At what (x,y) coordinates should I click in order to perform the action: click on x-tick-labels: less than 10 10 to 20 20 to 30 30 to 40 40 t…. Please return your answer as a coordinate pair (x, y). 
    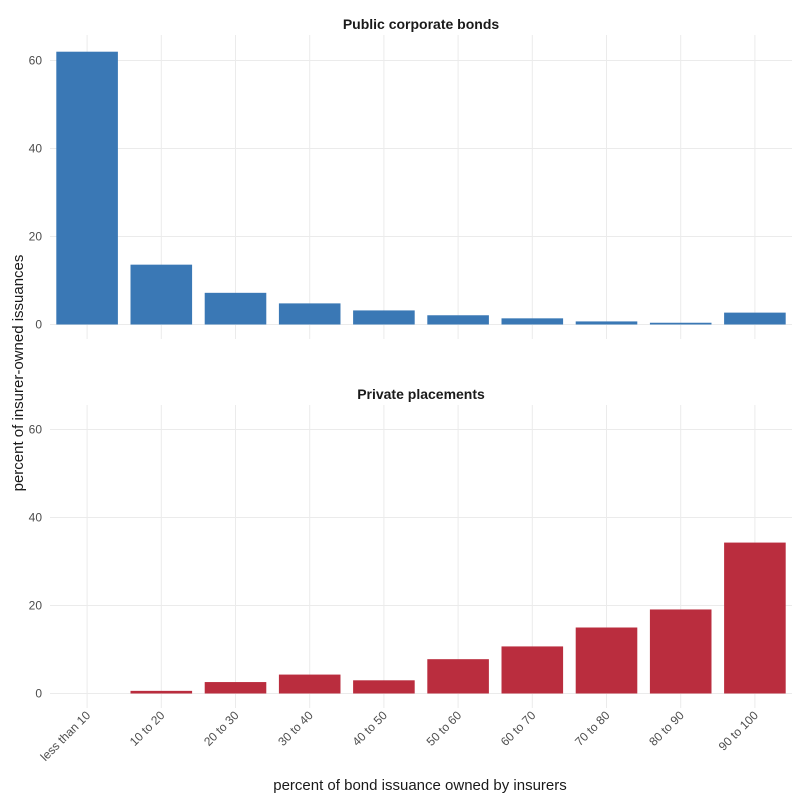
    Looking at the image, I should click on (400, 736).